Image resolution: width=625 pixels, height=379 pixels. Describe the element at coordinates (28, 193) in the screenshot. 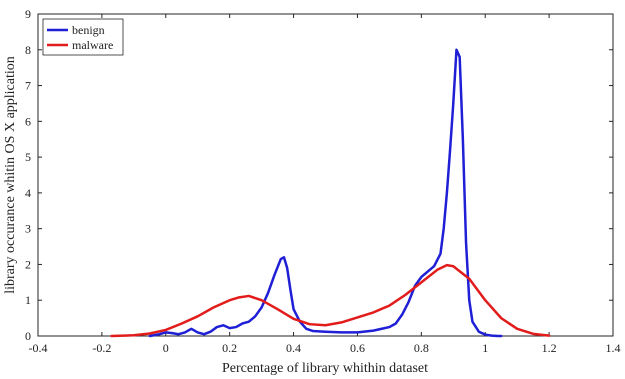

I see `y-tick-label: 4` at that location.